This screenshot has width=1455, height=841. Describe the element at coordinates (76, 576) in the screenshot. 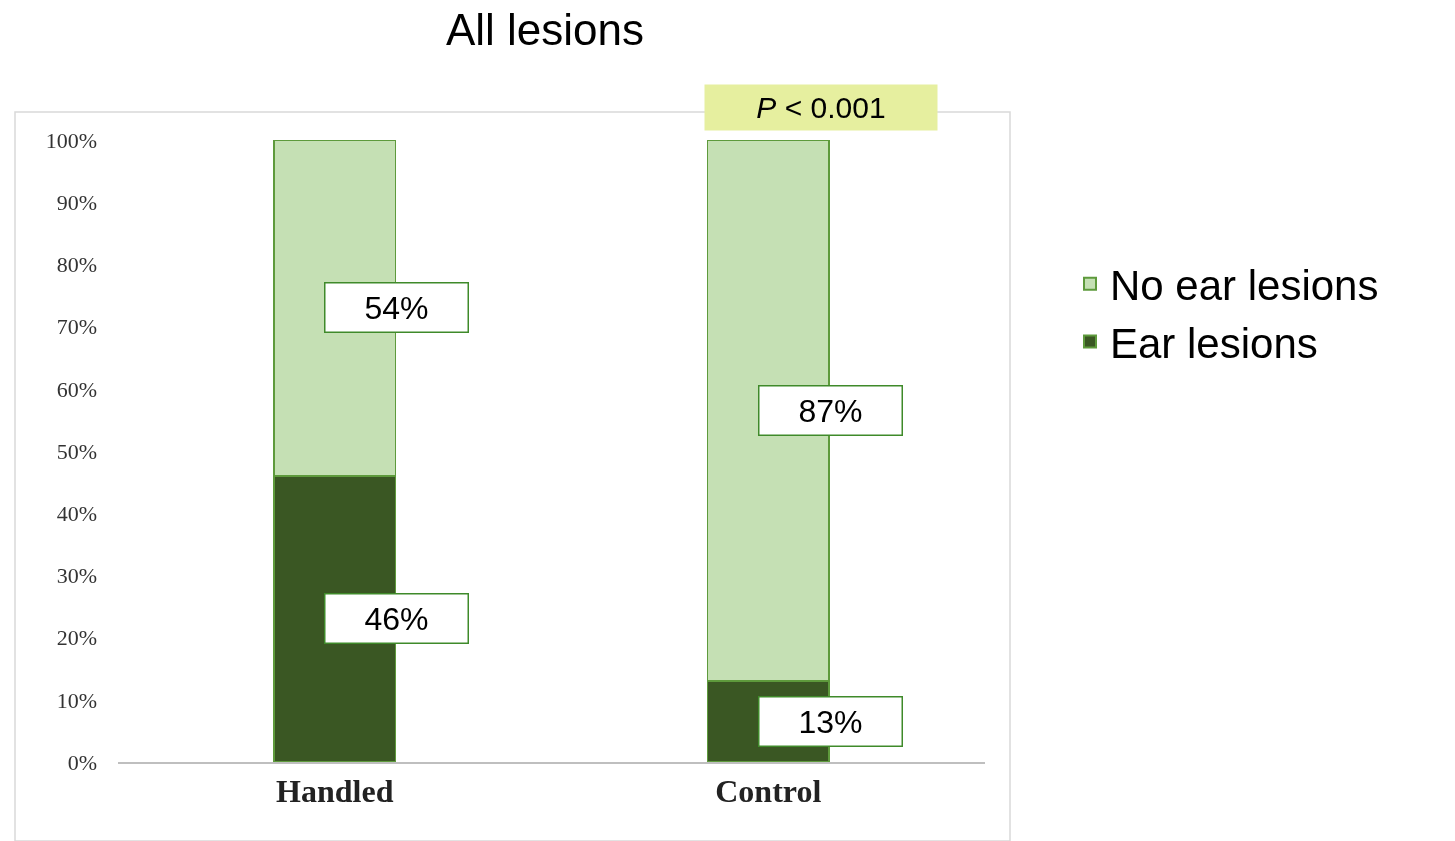

I see `y-tick-label: 30%` at that location.